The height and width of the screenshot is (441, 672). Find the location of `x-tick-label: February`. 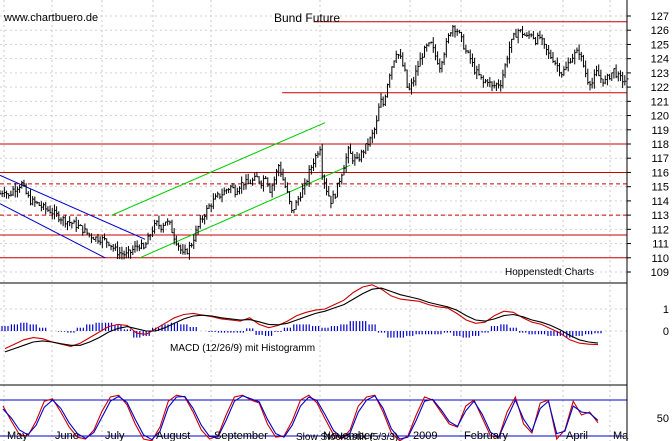

x-tick-label: February is located at coordinates (486, 435).